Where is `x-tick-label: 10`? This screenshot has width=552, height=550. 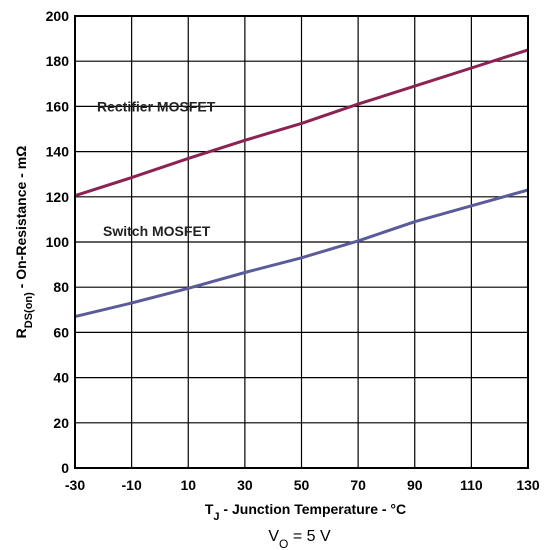 x-tick-label: 10 is located at coordinates (188, 485).